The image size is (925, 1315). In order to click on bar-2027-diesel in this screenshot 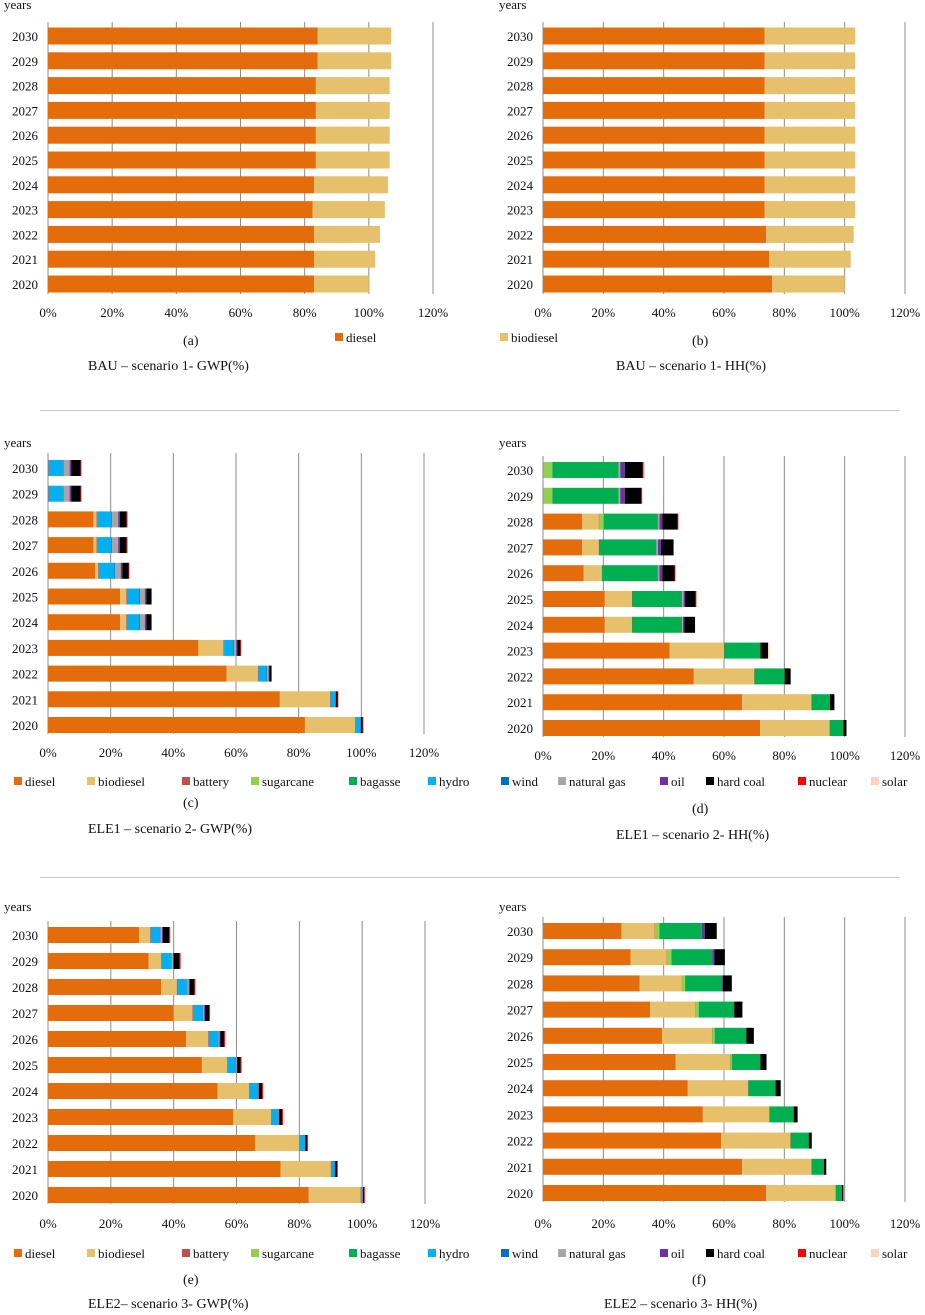, I will do `click(182, 110)`.